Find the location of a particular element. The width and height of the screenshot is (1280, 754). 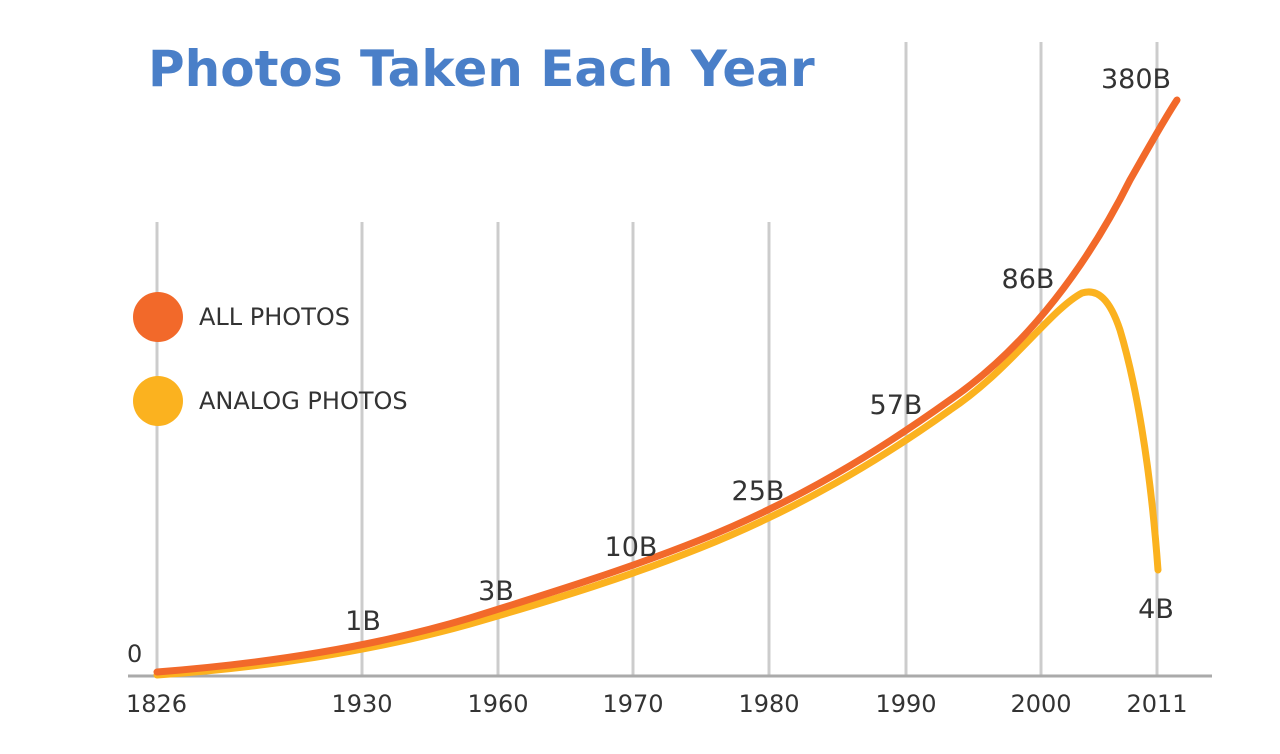

y-zero-label: 0 is located at coordinates (134, 654).